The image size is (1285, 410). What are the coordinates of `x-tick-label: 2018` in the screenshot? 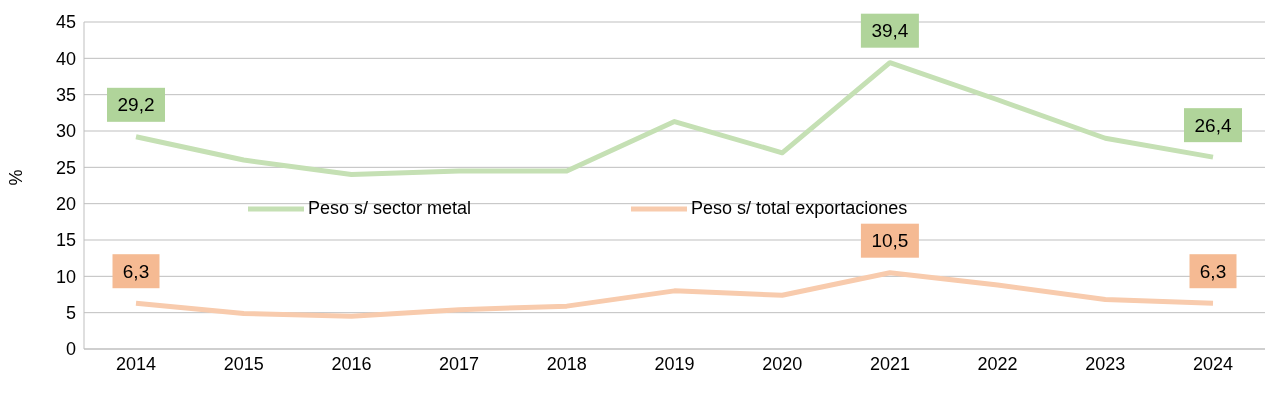 It's located at (566, 363).